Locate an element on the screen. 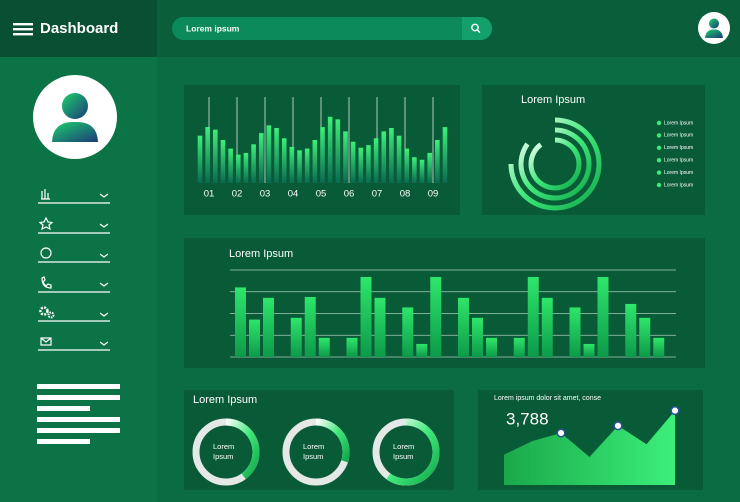 Image resolution: width=740 pixels, height=502 pixels. search-box is located at coordinates (332, 28).